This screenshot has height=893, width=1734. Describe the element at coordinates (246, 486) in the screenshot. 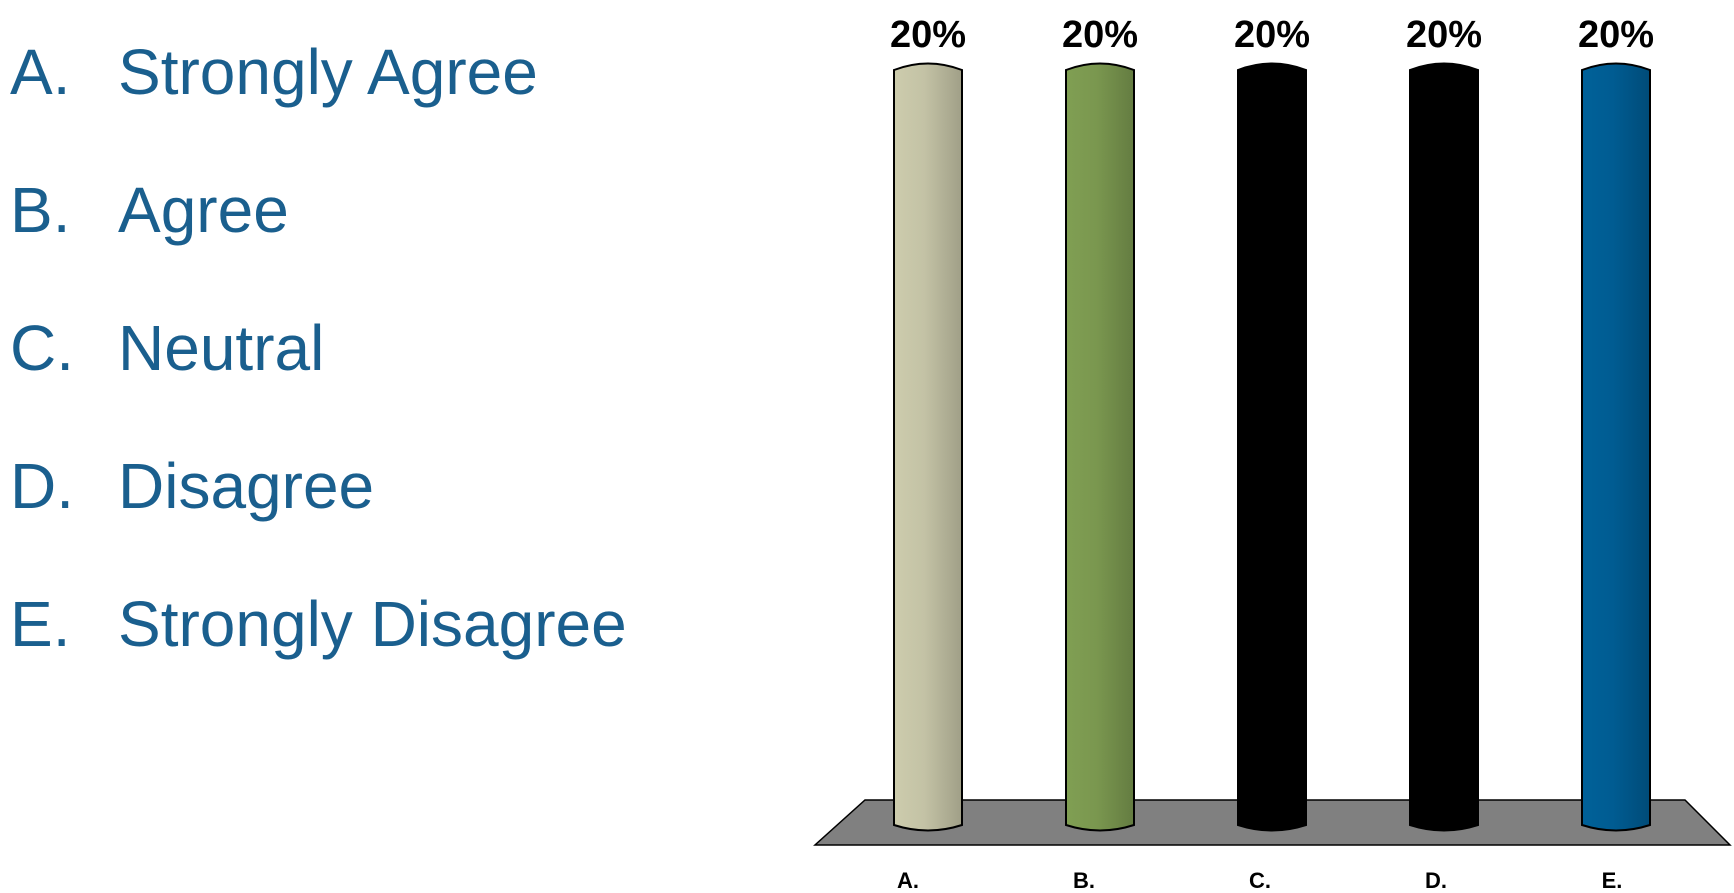

I see `option-text: Disagree` at that location.